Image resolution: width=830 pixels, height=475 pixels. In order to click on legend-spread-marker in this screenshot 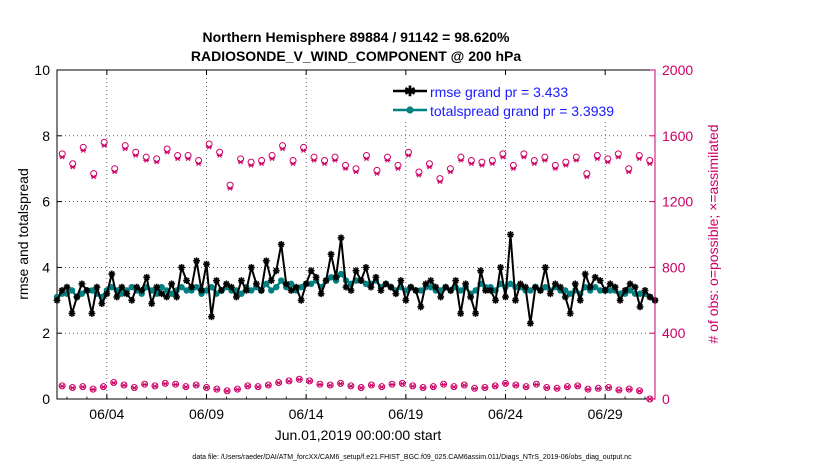, I will do `click(410, 110)`.